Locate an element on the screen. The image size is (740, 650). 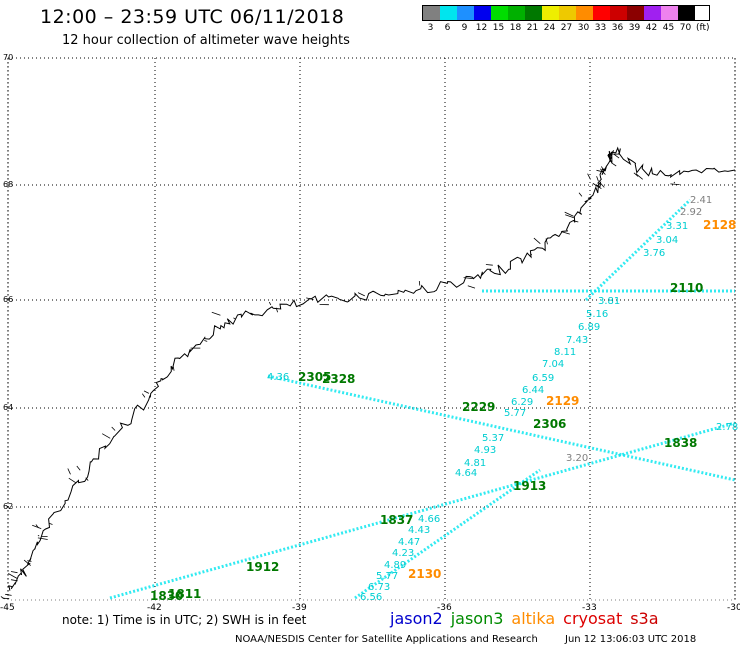
pass-time-label: 1912 is located at coordinates (262, 567).